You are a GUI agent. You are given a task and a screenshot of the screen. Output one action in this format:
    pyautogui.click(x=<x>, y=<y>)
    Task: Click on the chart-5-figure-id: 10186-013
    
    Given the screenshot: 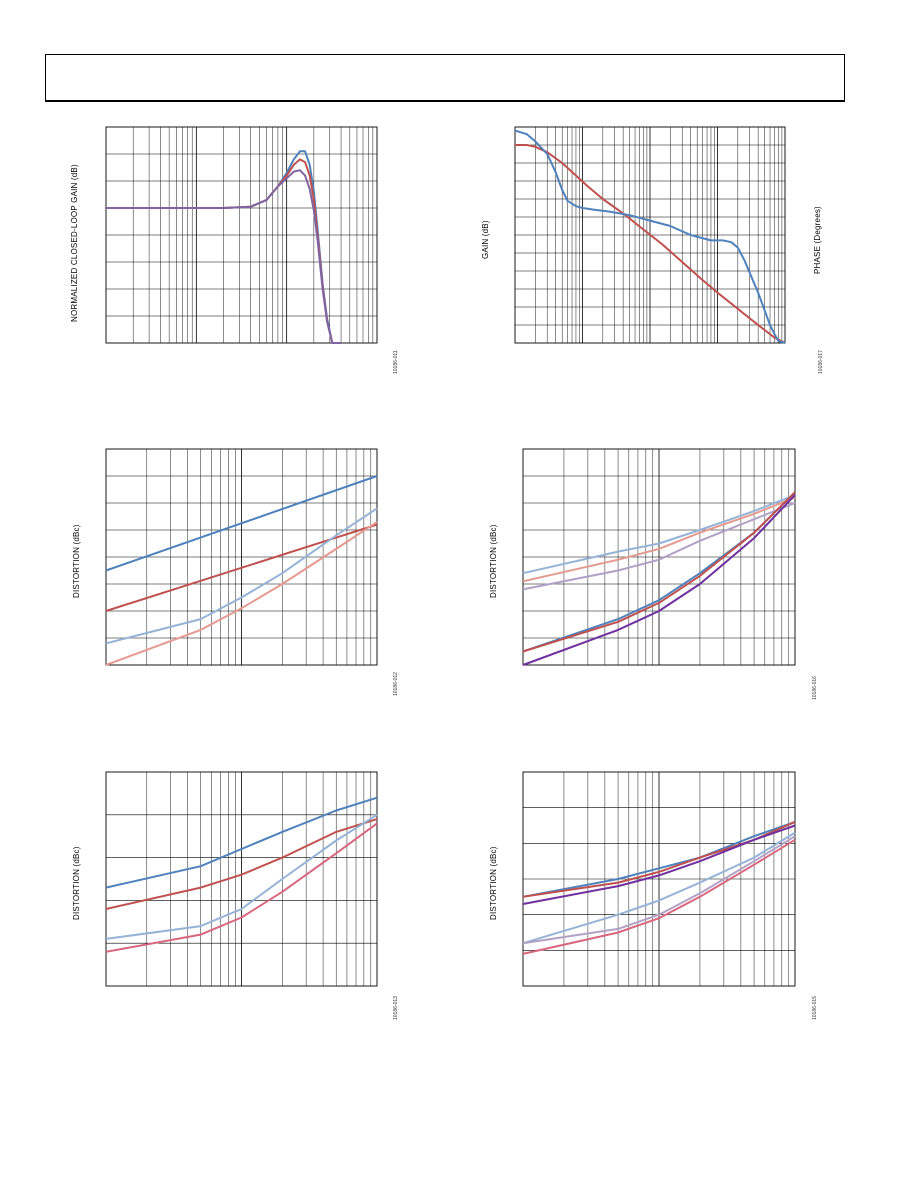 What is the action you would take?
    pyautogui.click(x=396, y=1008)
    